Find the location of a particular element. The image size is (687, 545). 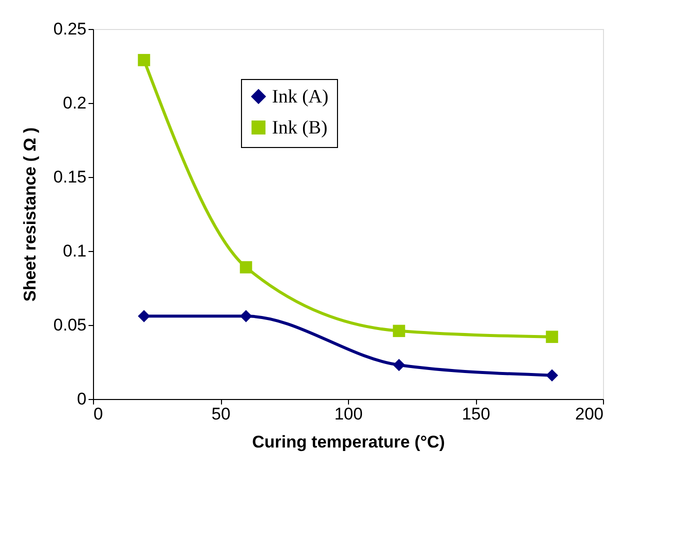

y-tick-label: 0.25 is located at coordinates (69, 29).